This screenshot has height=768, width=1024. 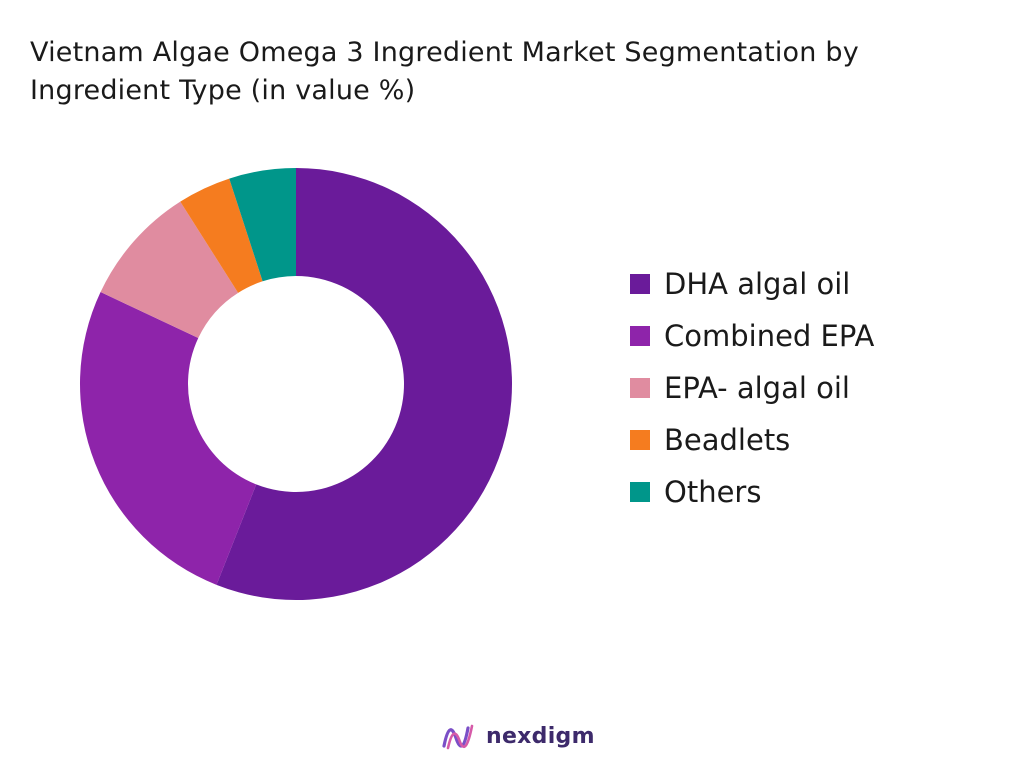 I want to click on legend-item: DHA algal oil, so click(x=752, y=284).